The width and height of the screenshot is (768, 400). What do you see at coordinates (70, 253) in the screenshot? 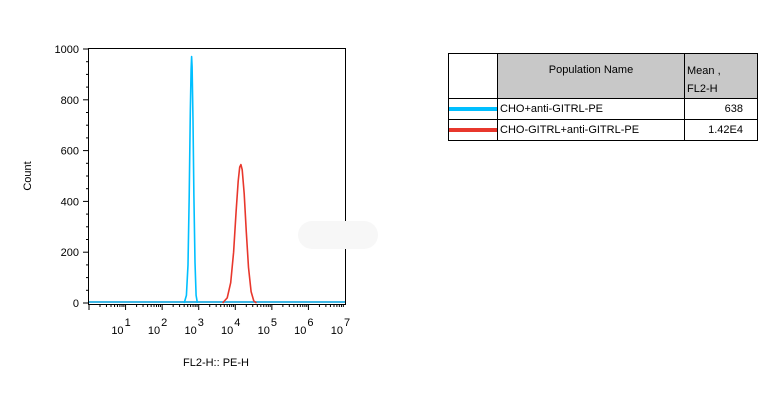
I see `y-tick-label: 200` at bounding box center [70, 253].